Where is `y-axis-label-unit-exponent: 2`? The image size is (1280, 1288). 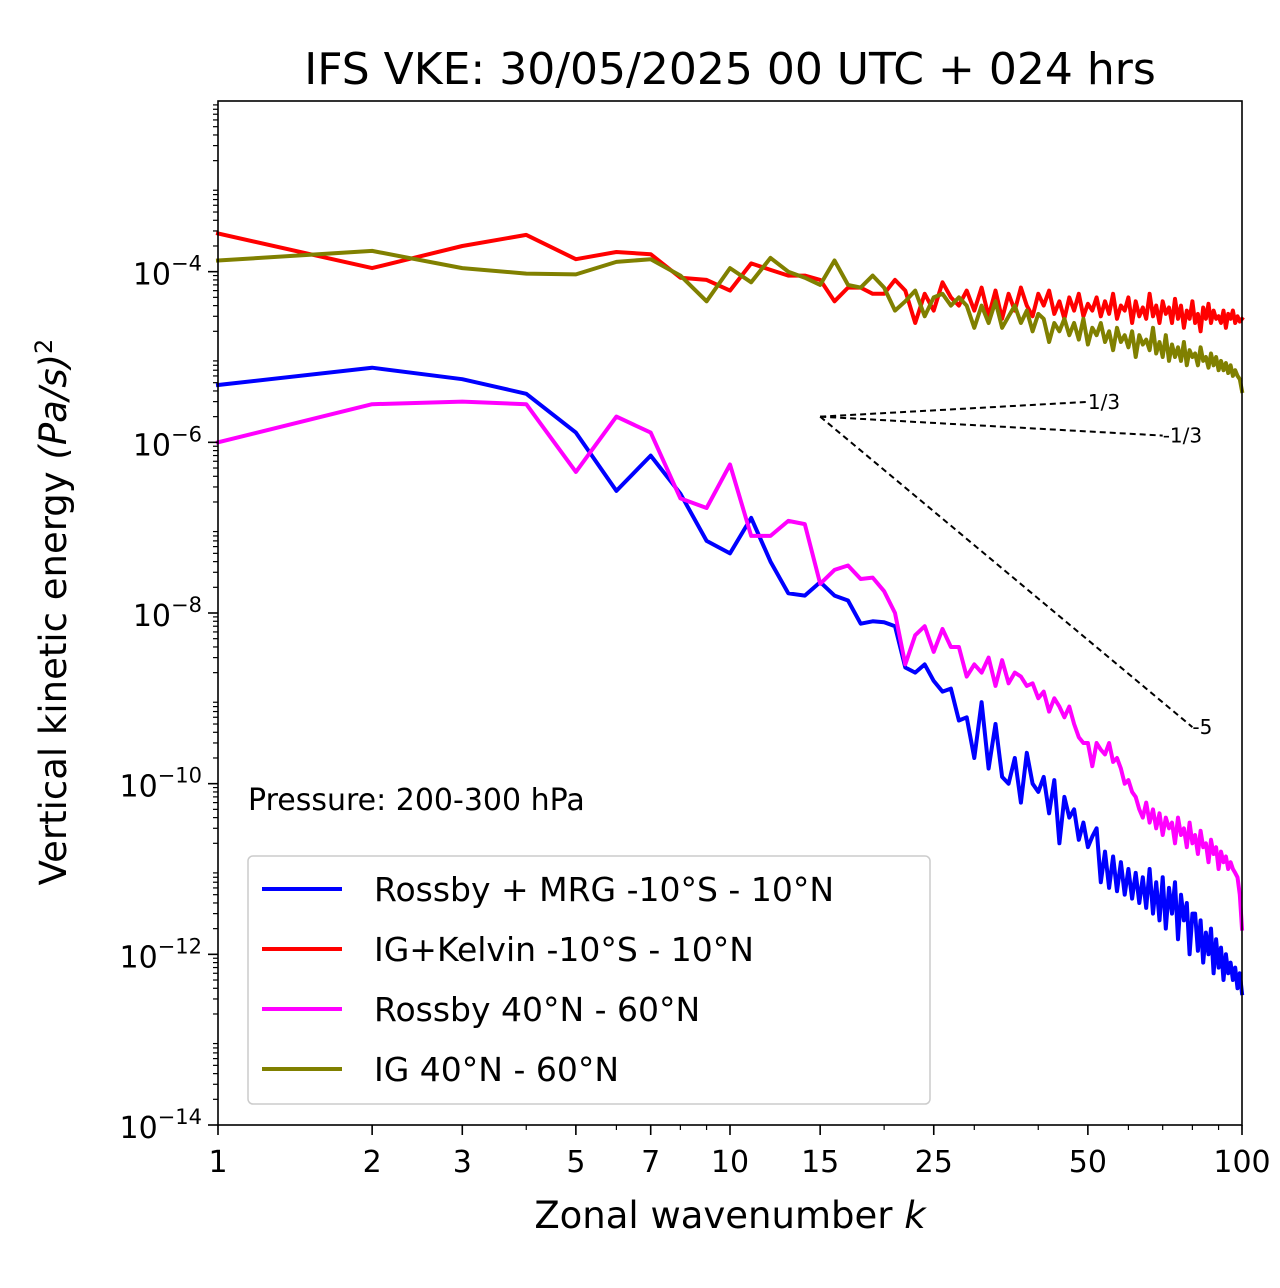
y-axis-label-unit-exponent: 2 is located at coordinates (44, 346).